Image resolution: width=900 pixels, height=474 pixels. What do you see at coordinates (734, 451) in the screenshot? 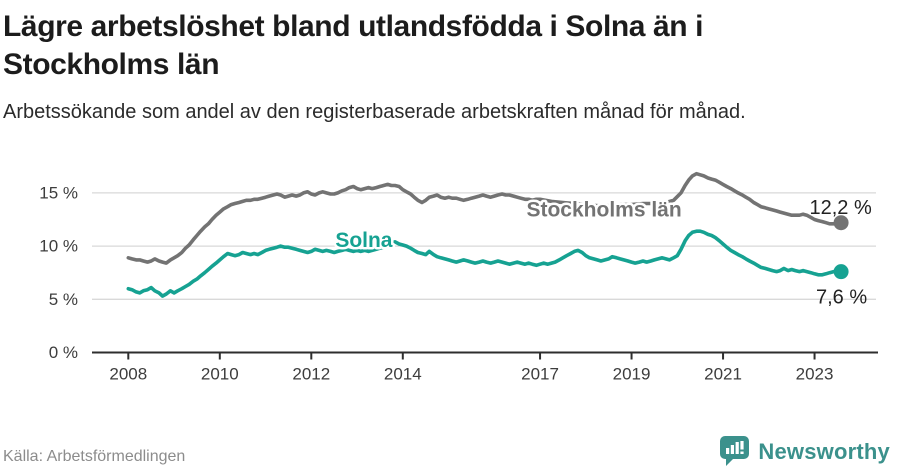
I see `newsworthy-bubble-chart-icon` at bounding box center [734, 451].